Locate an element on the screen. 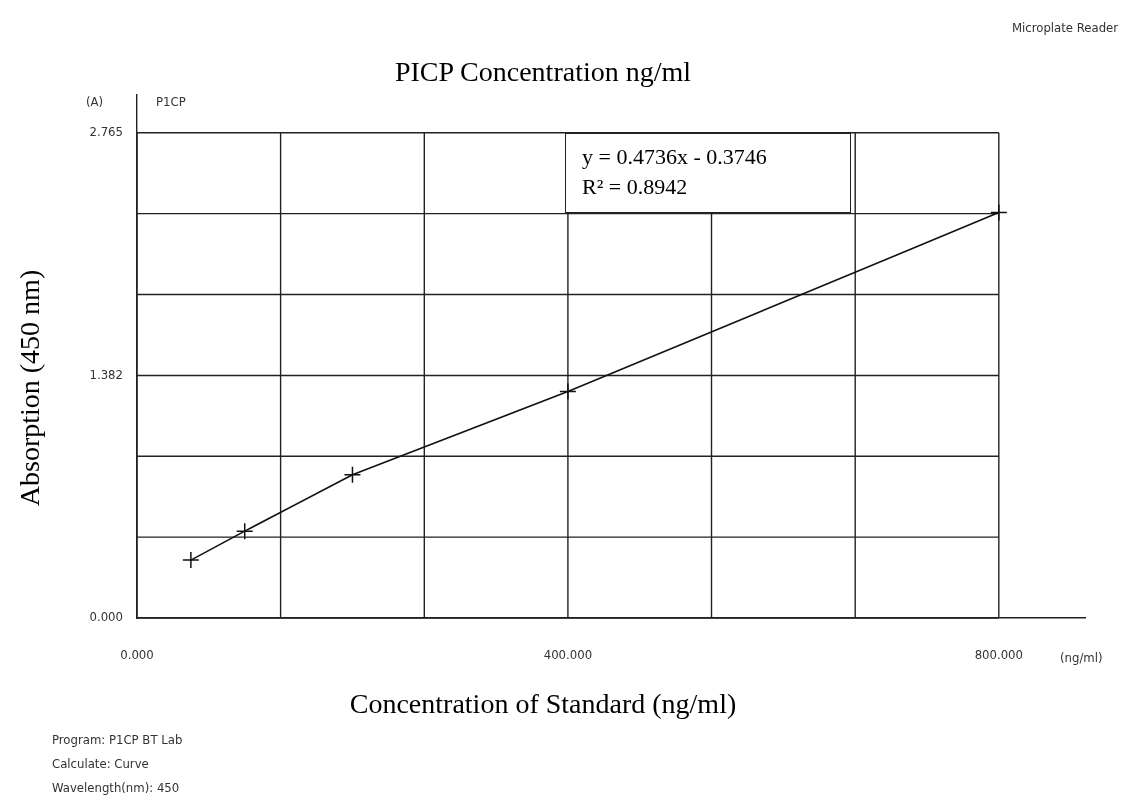  text: Program: P1CP BT Lab Calculate: Curve Wavelength(nm): 450 is located at coordinates (117, 764).